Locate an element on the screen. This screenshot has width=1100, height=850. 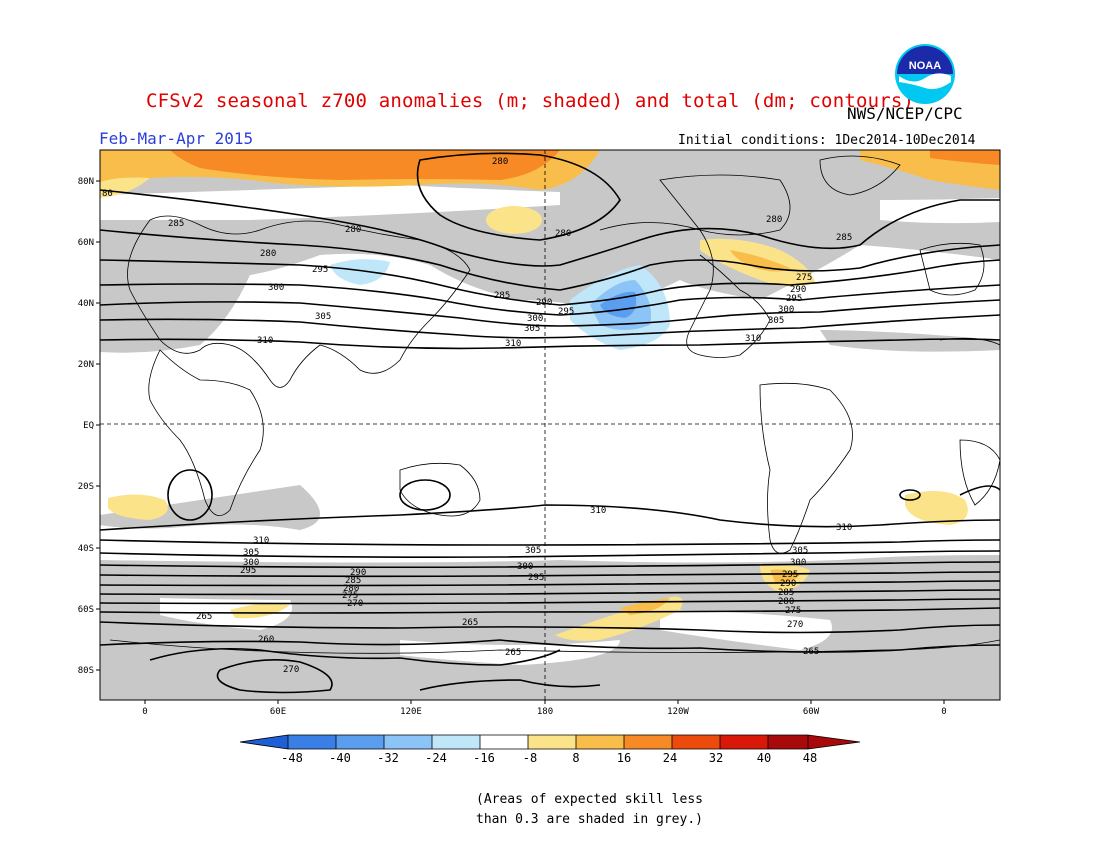
lat-label: 80S is located at coordinates (86, 671).